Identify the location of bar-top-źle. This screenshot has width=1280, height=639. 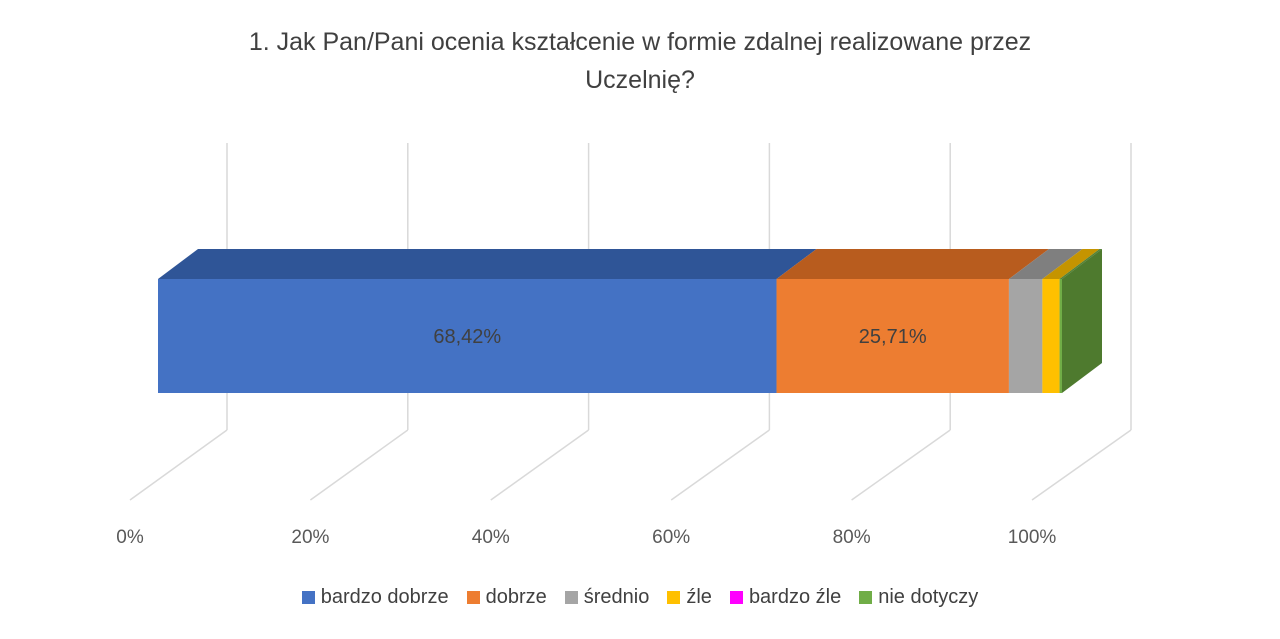
(1071, 264).